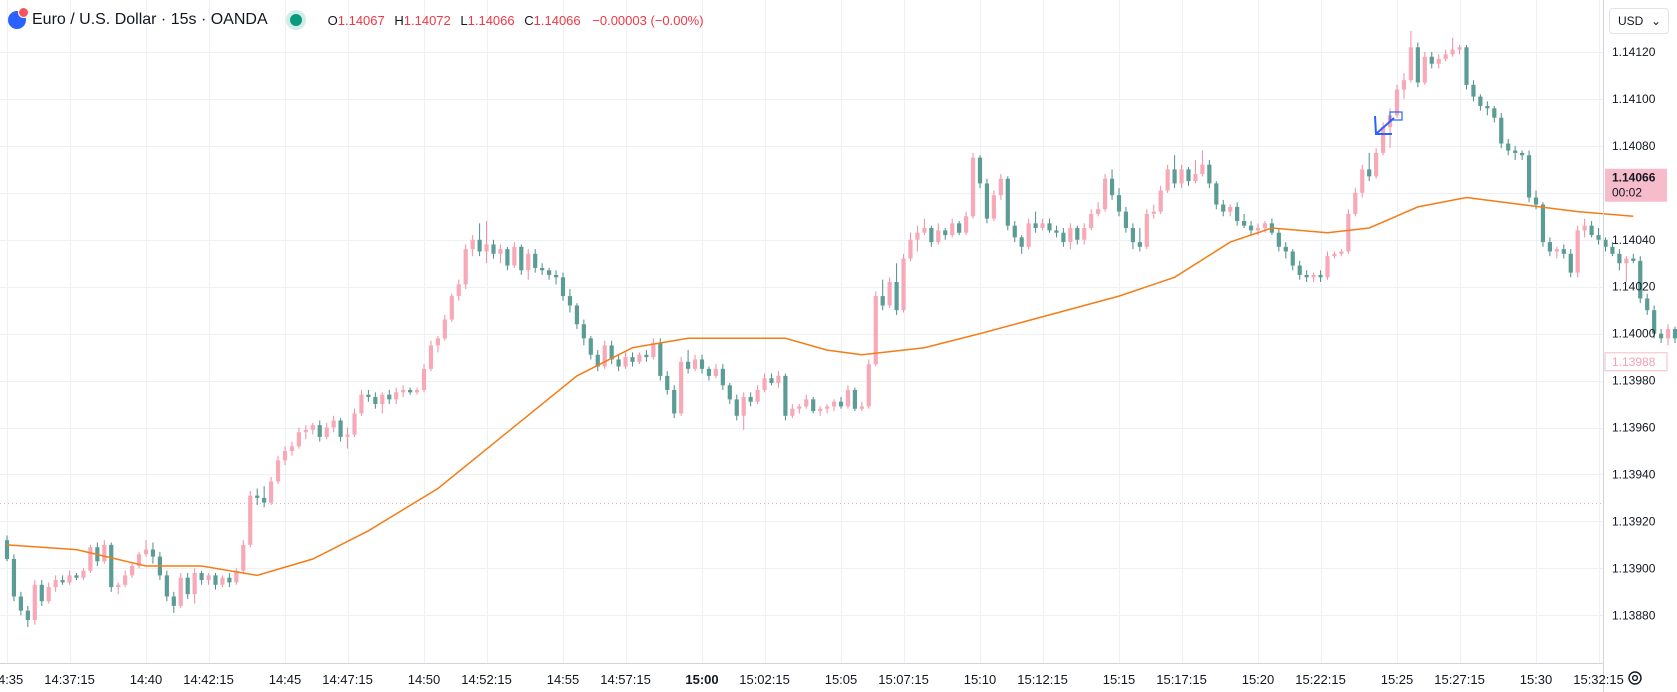 This screenshot has width=1677, height=692. Describe the element at coordinates (1635, 678) in the screenshot. I see `gear-icon` at that location.